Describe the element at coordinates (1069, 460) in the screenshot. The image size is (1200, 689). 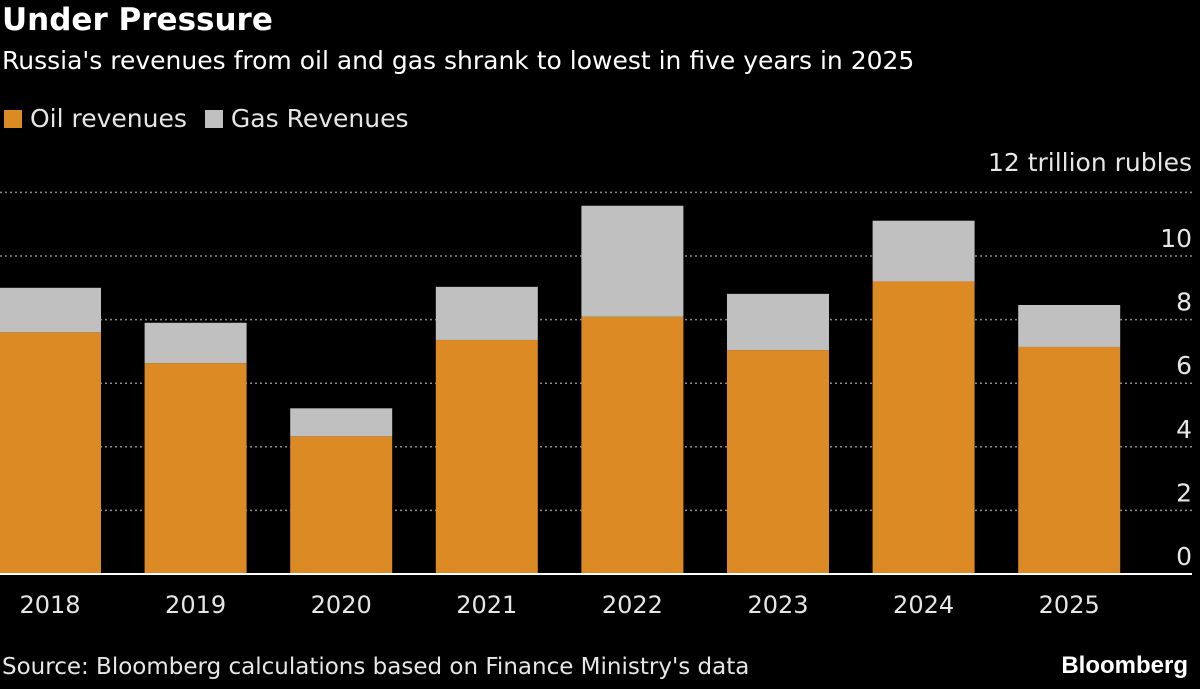
I see `bar-oil-2025` at that location.